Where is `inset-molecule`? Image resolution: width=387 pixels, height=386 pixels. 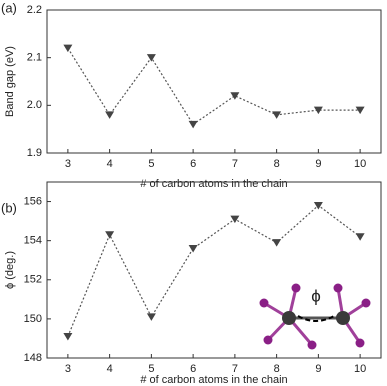 inset-molecule is located at coordinates (315, 316).